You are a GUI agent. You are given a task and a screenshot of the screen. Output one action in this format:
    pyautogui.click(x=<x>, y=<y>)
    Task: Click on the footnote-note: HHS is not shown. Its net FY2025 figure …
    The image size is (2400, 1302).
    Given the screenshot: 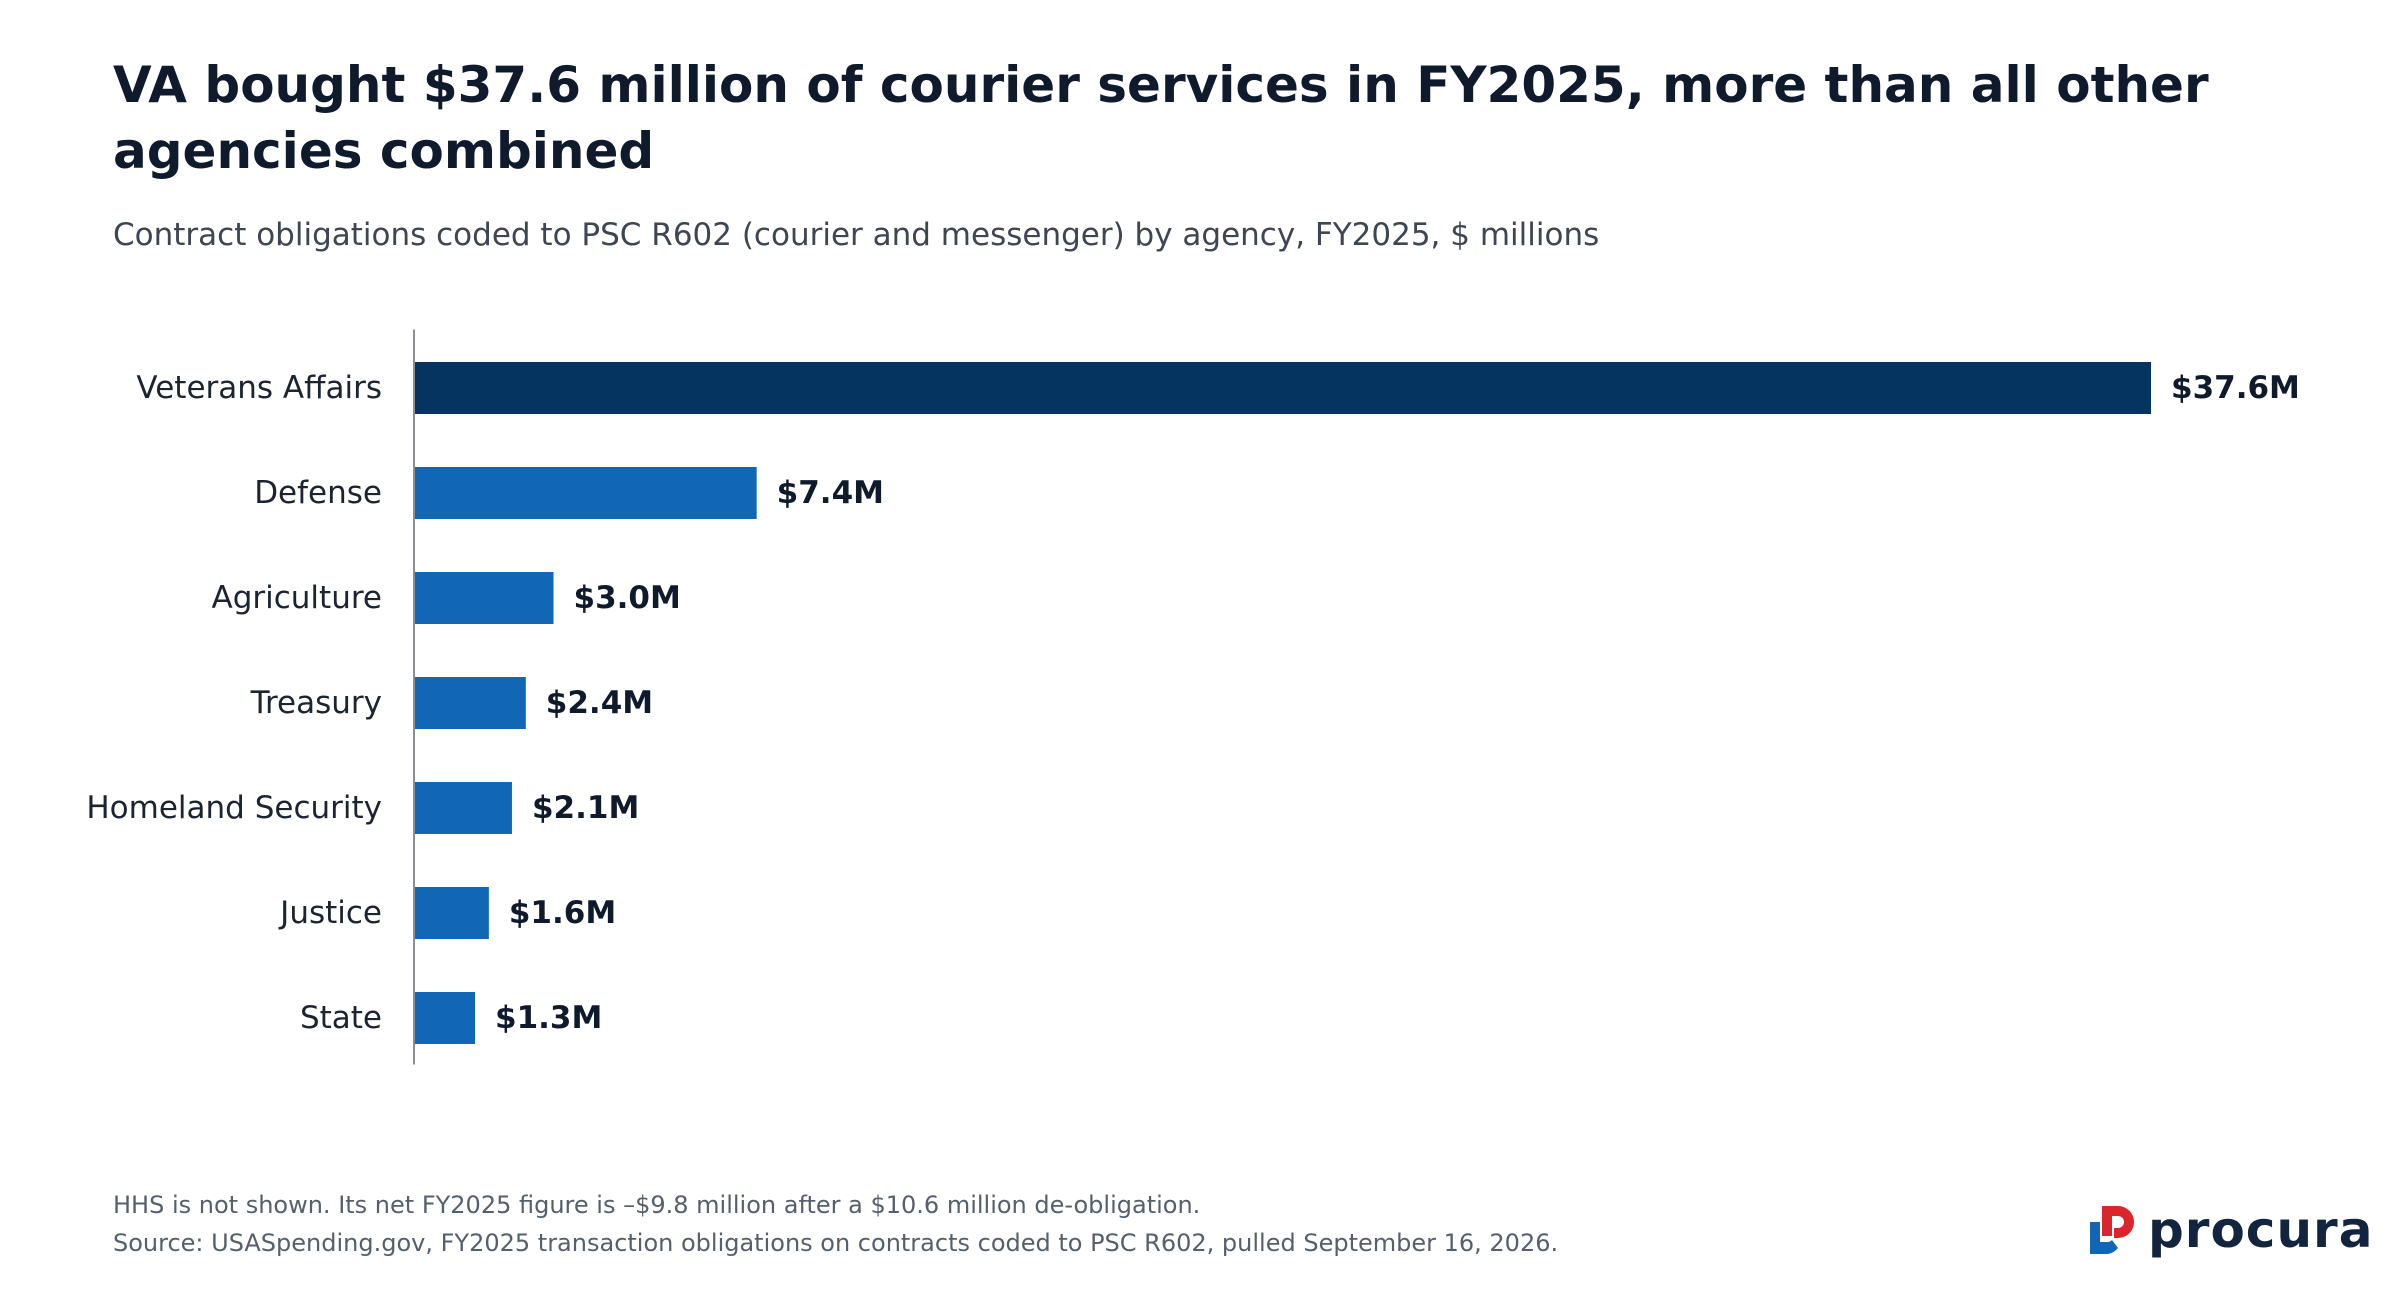 What is the action you would take?
    pyautogui.click(x=657, y=1205)
    